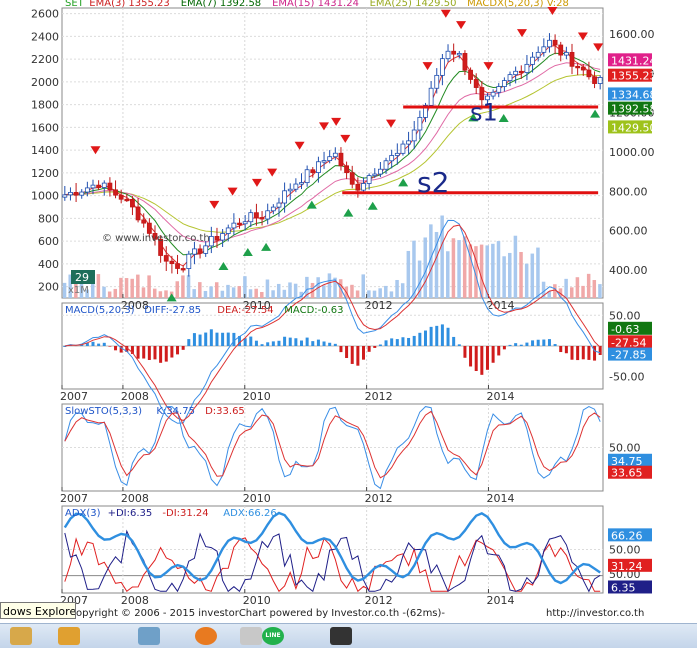 This screenshot has width=697, height=648. I want to click on taskbar-tooltip: dows Explorer, so click(38, 610).